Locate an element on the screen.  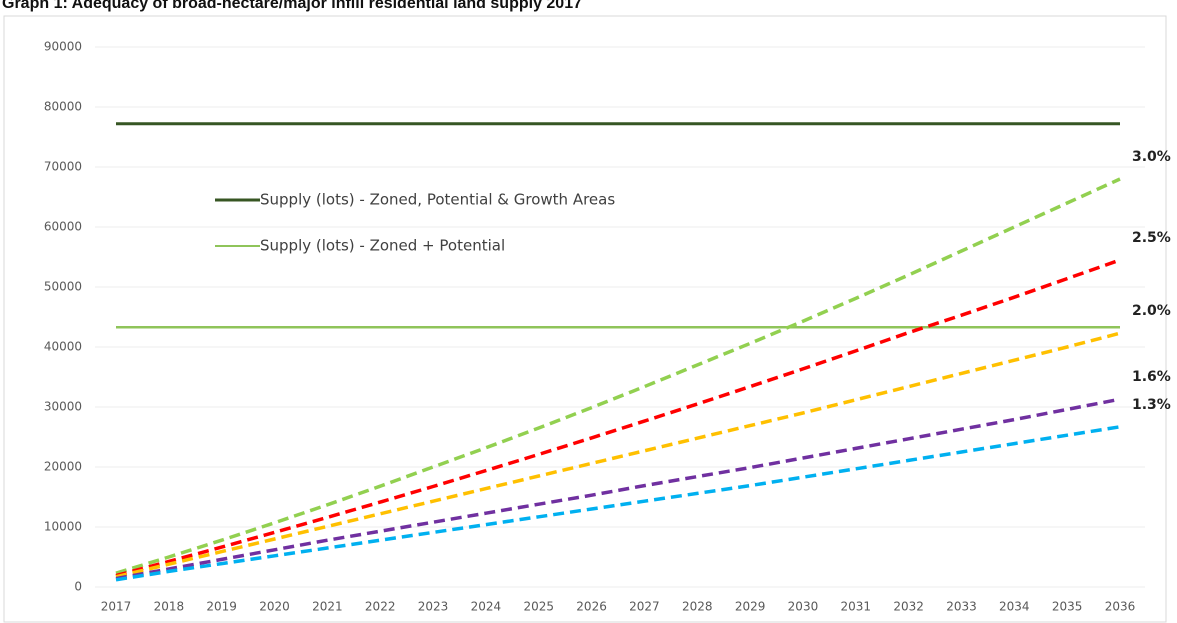
end-label: 3.0% is located at coordinates (1151, 157).